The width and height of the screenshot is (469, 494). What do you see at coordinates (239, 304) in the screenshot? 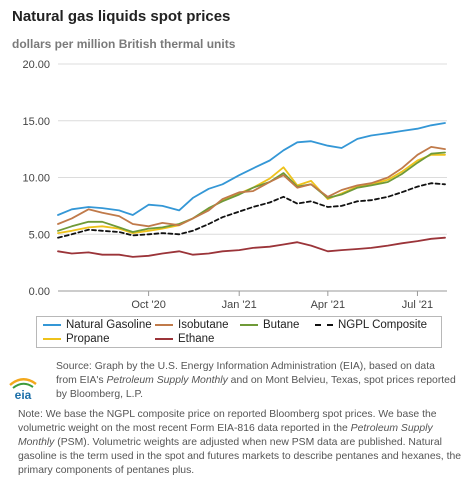
I see `x-tick-label: Jan '21` at bounding box center [239, 304].